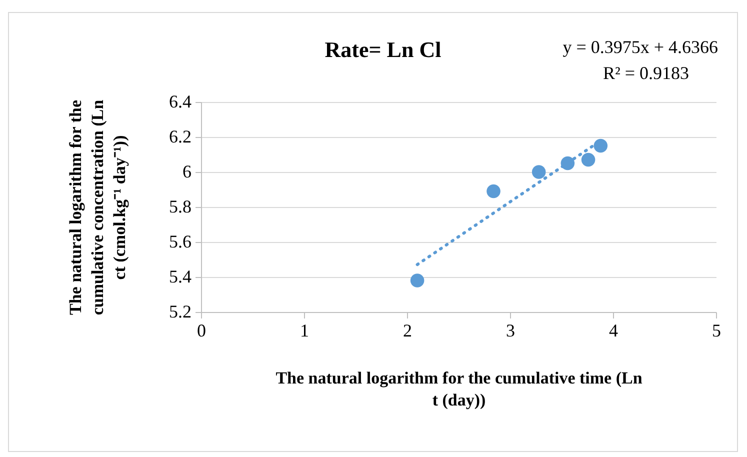 This screenshot has height=457, width=747. What do you see at coordinates (613, 330) in the screenshot?
I see `x-tick-label: 4` at bounding box center [613, 330].